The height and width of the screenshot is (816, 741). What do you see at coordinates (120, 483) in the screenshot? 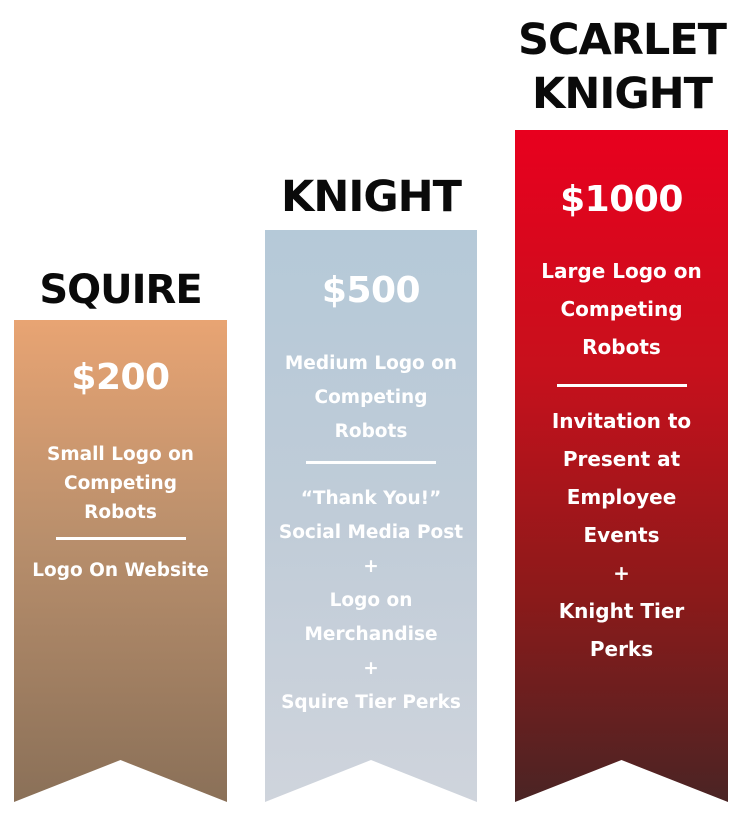
I see `tier-perk-primary: Small Logo on Competing Robots` at bounding box center [120, 483].